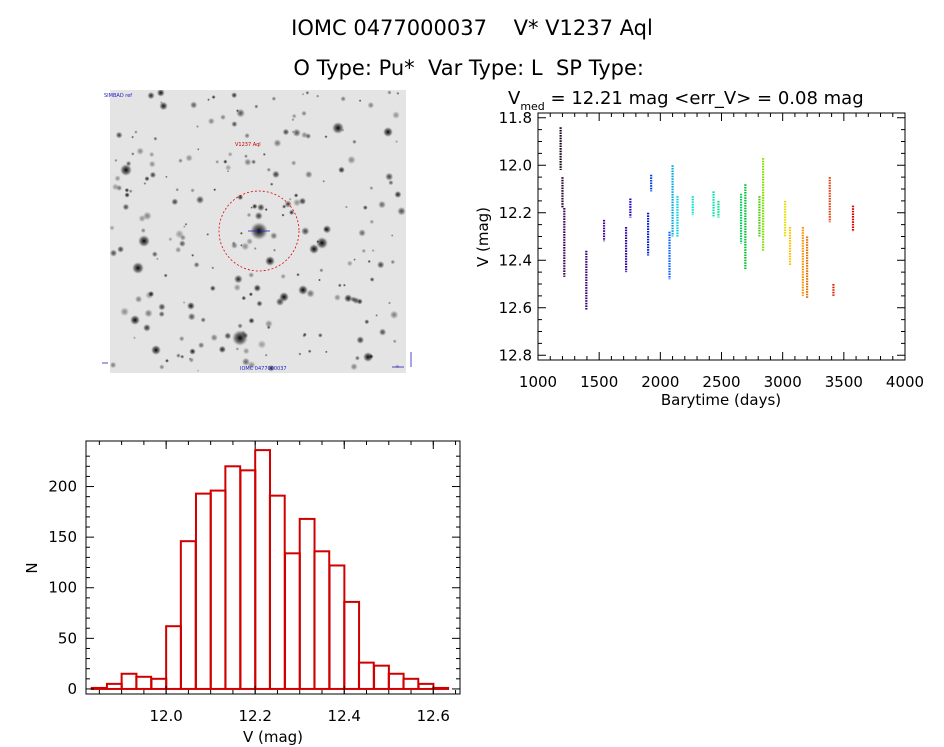 The width and height of the screenshot is (944, 747). Describe the element at coordinates (165, 716) in the screenshot. I see `x-tick-label: 12.0` at that location.